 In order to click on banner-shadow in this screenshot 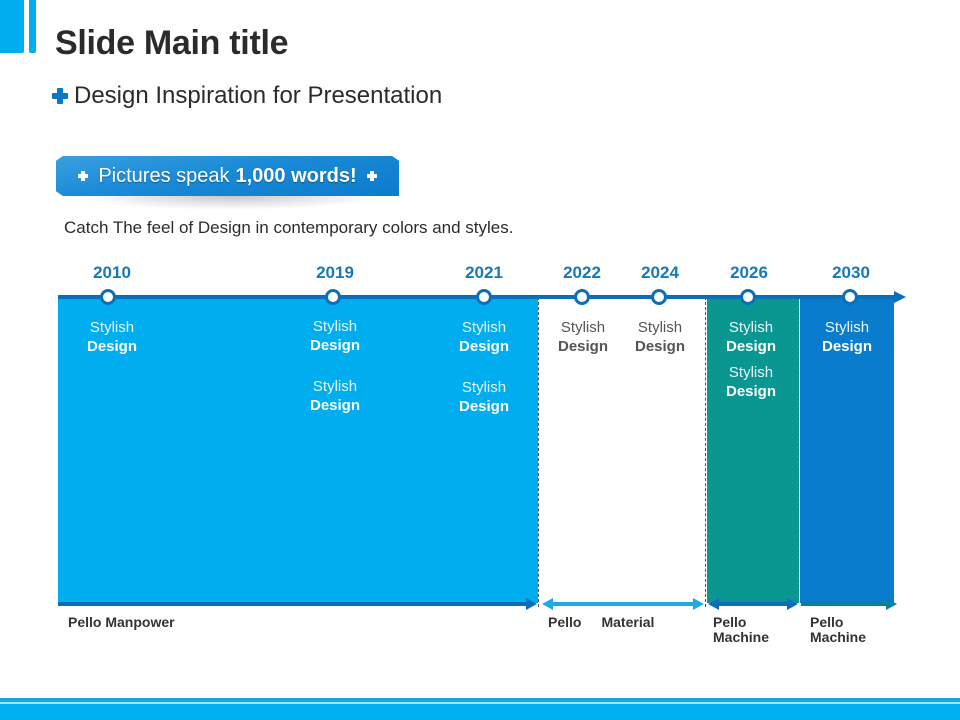, I will do `click(230, 203)`.